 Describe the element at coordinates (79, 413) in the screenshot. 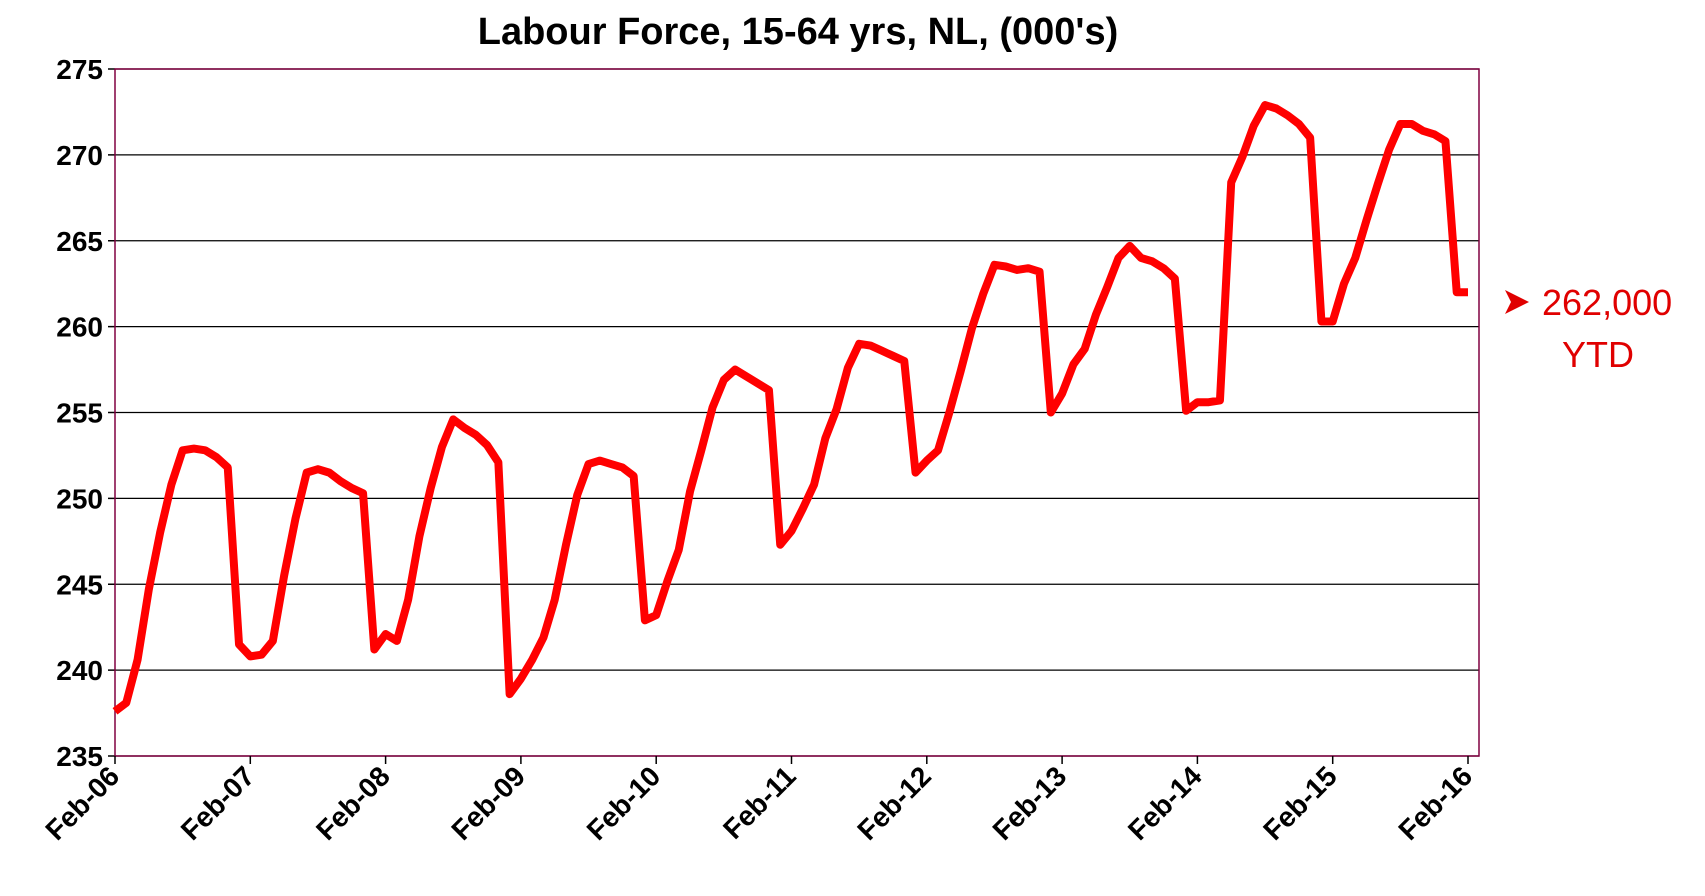

I see `y-tick-label: 255` at that location.